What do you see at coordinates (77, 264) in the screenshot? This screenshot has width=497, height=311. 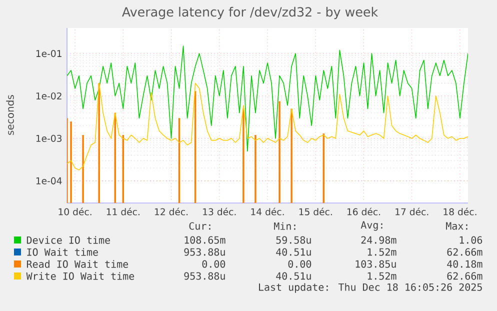 I see `legend-label: Read IO Wait time` at bounding box center [77, 264].